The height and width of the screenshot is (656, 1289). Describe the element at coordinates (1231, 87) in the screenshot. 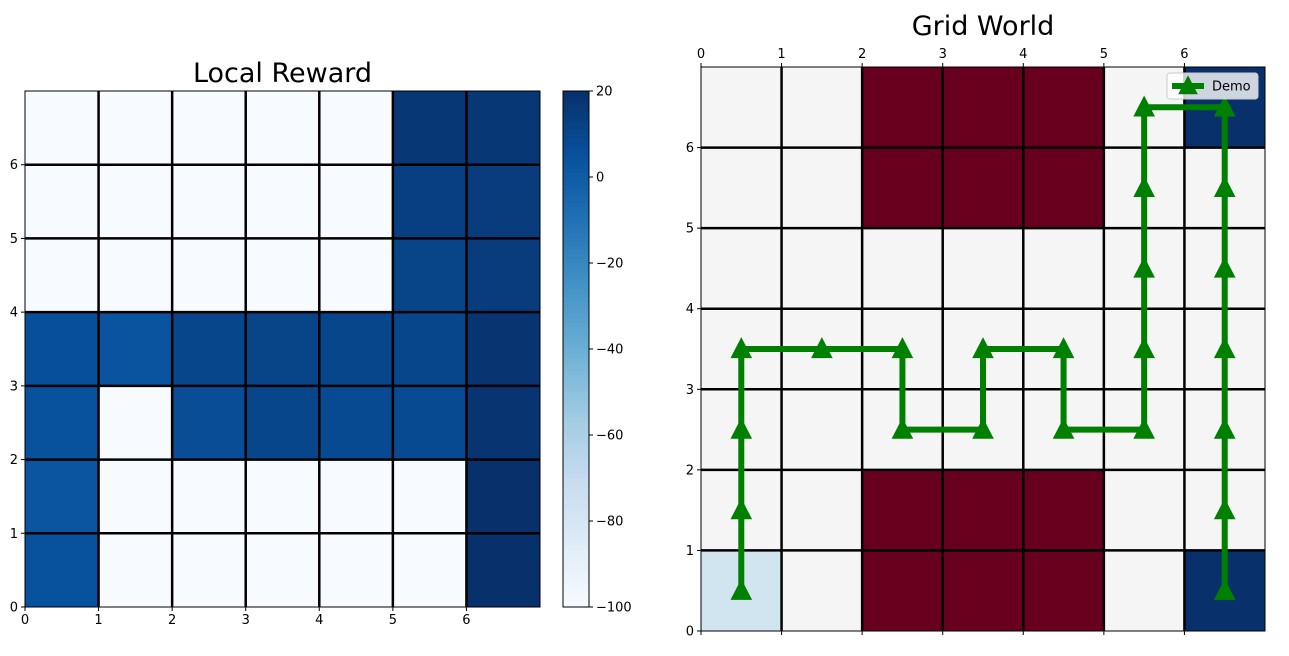

I see `legend-label-demo: Demo` at that location.